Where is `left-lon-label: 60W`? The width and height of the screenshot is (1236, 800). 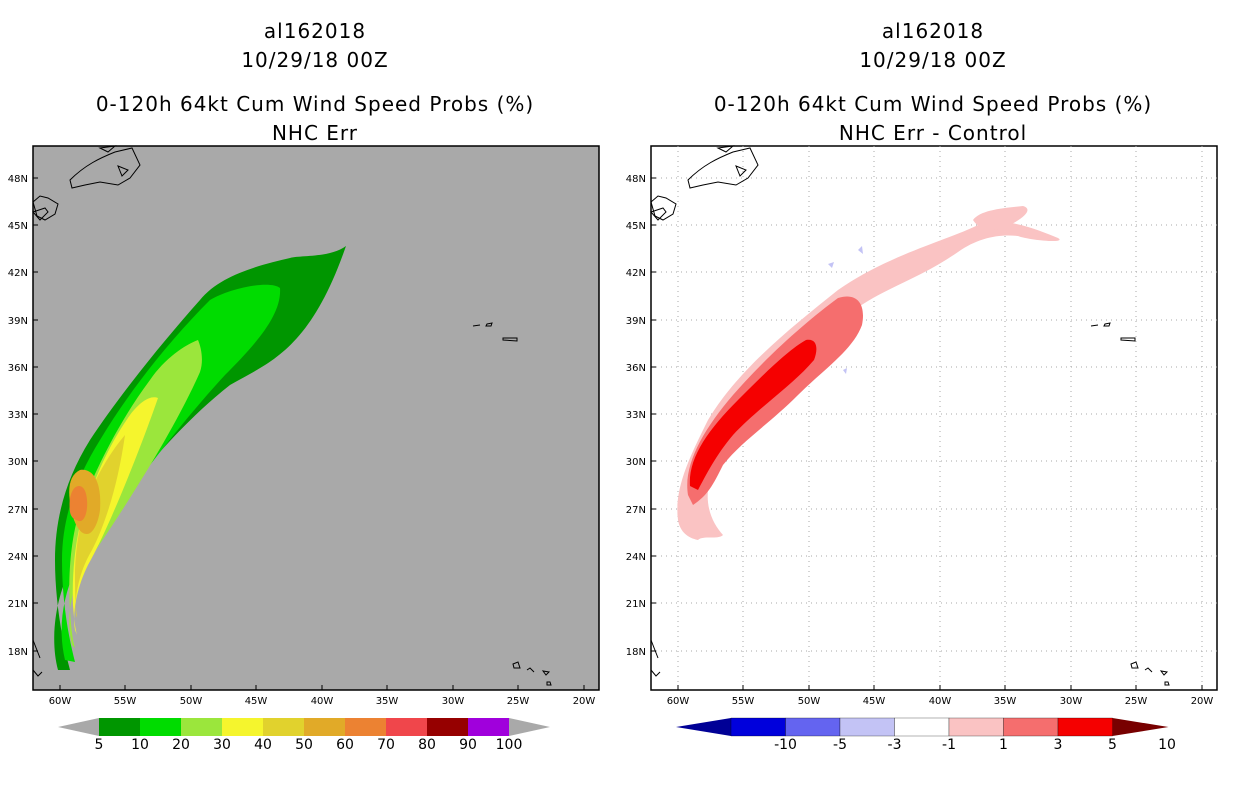 left-lon-label: 60W is located at coordinates (60, 701).